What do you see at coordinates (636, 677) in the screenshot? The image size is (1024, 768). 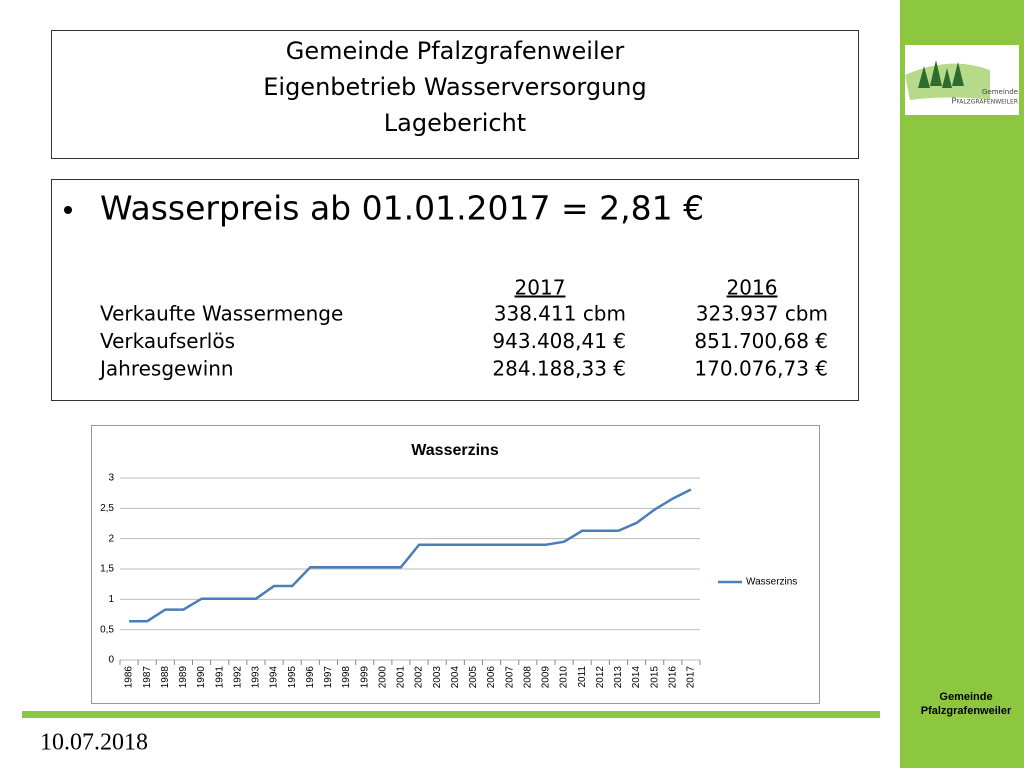 I see `x-tick-label: 2014` at bounding box center [636, 677].